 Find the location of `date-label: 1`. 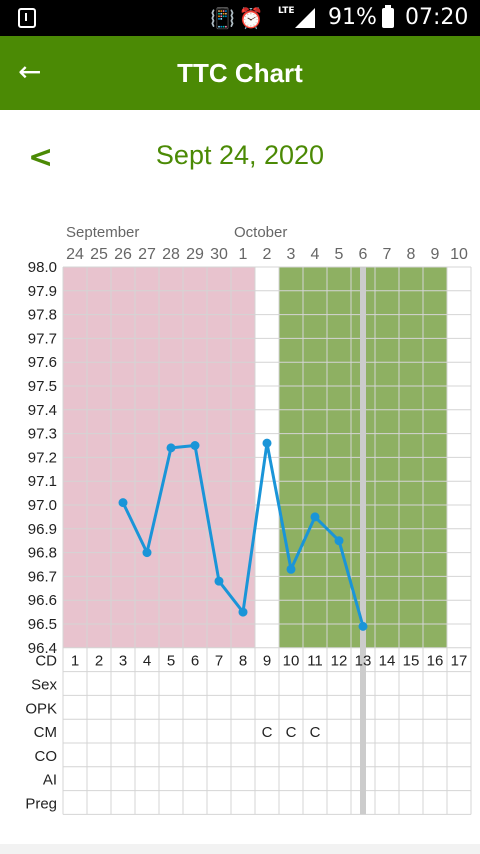

date-label: 1 is located at coordinates (243, 254).